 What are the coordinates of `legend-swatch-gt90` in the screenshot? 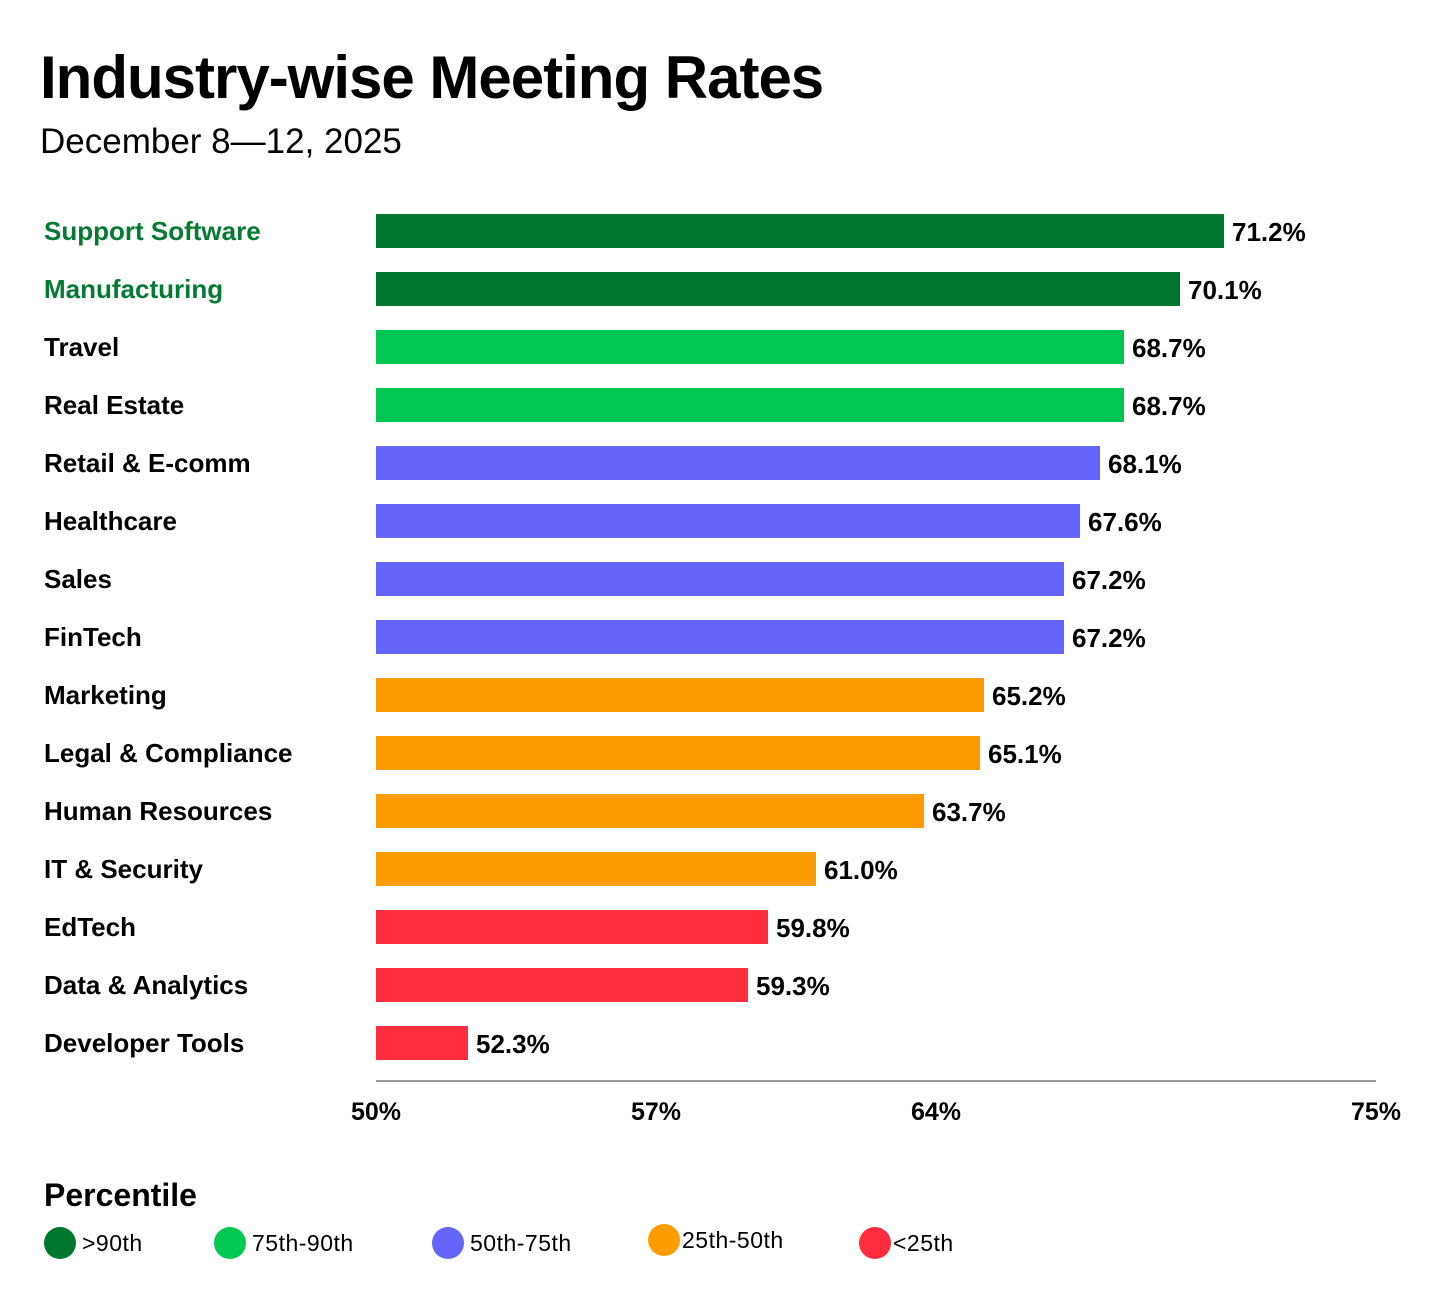 It's located at (60, 1243).